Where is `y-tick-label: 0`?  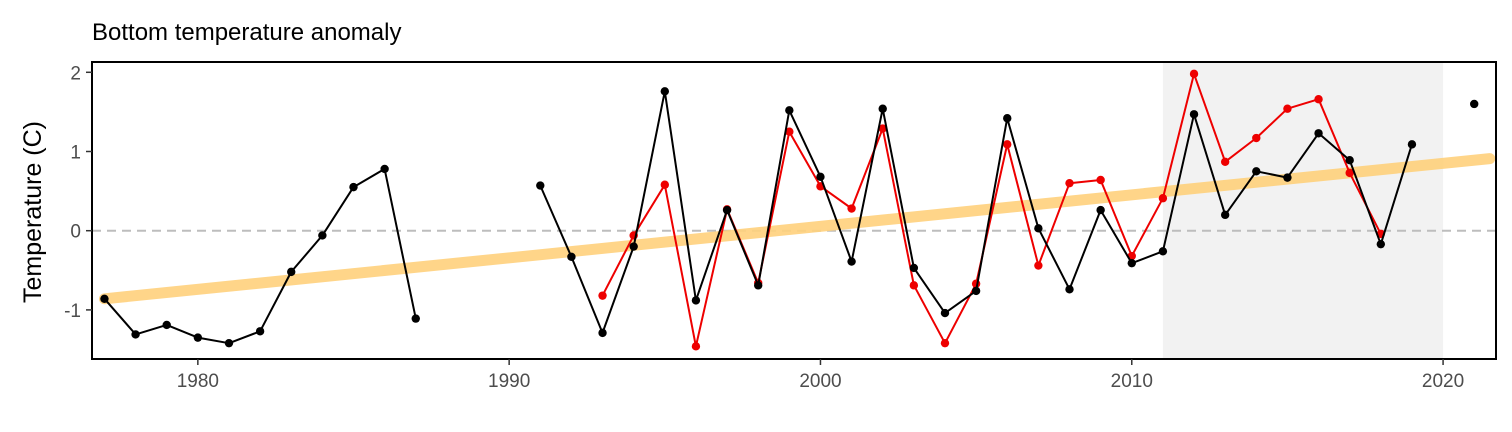 y-tick-label: 0 is located at coordinates (75, 232).